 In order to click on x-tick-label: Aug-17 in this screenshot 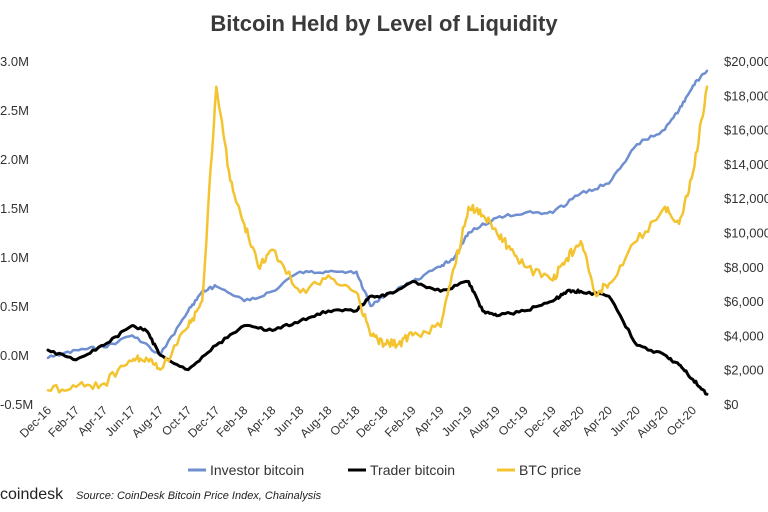, I will do `click(147, 421)`.